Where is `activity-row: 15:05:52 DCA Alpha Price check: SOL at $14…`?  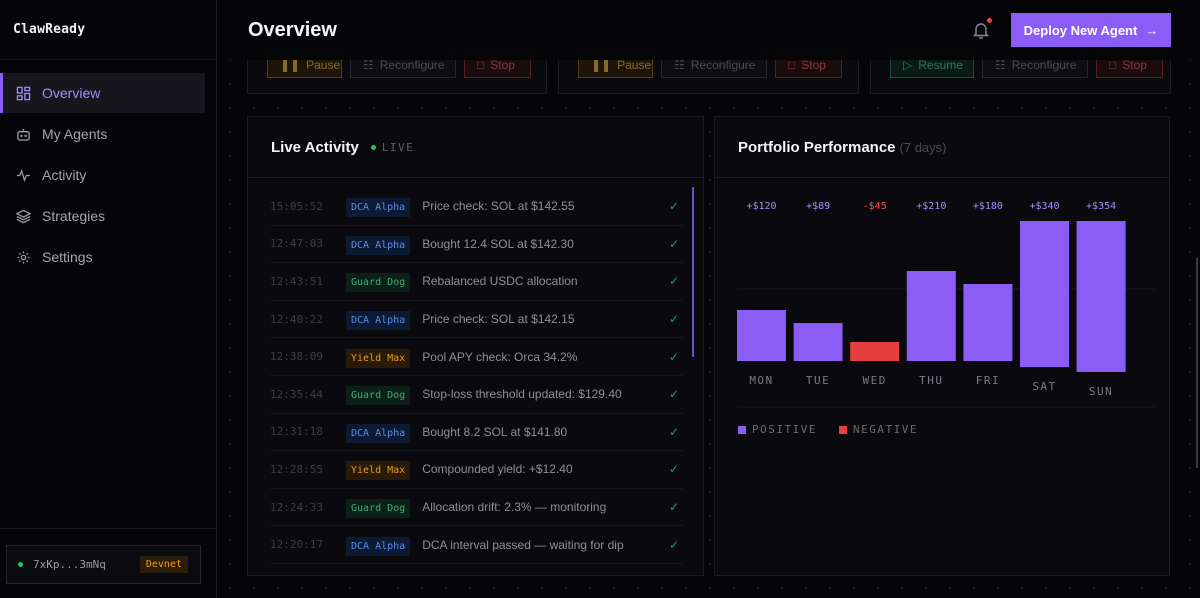
activity-row: 15:05:52 DCA Alpha Price check: SOL at $14… is located at coordinates (476, 207).